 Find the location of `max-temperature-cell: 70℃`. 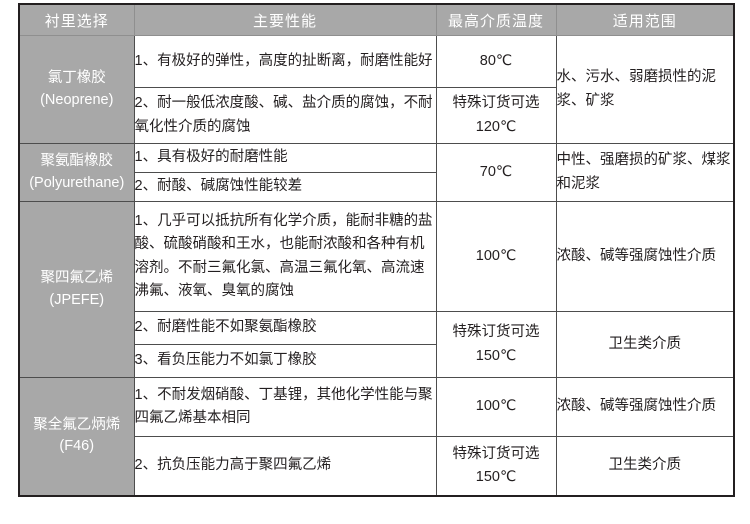

max-temperature-cell: 70℃ is located at coordinates (496, 172).